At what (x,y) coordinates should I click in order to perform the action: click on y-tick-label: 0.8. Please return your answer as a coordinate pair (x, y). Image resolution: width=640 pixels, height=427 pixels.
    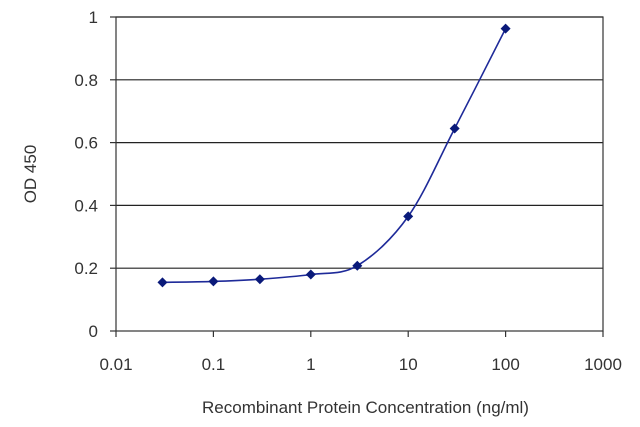
    Looking at the image, I should click on (86, 80).